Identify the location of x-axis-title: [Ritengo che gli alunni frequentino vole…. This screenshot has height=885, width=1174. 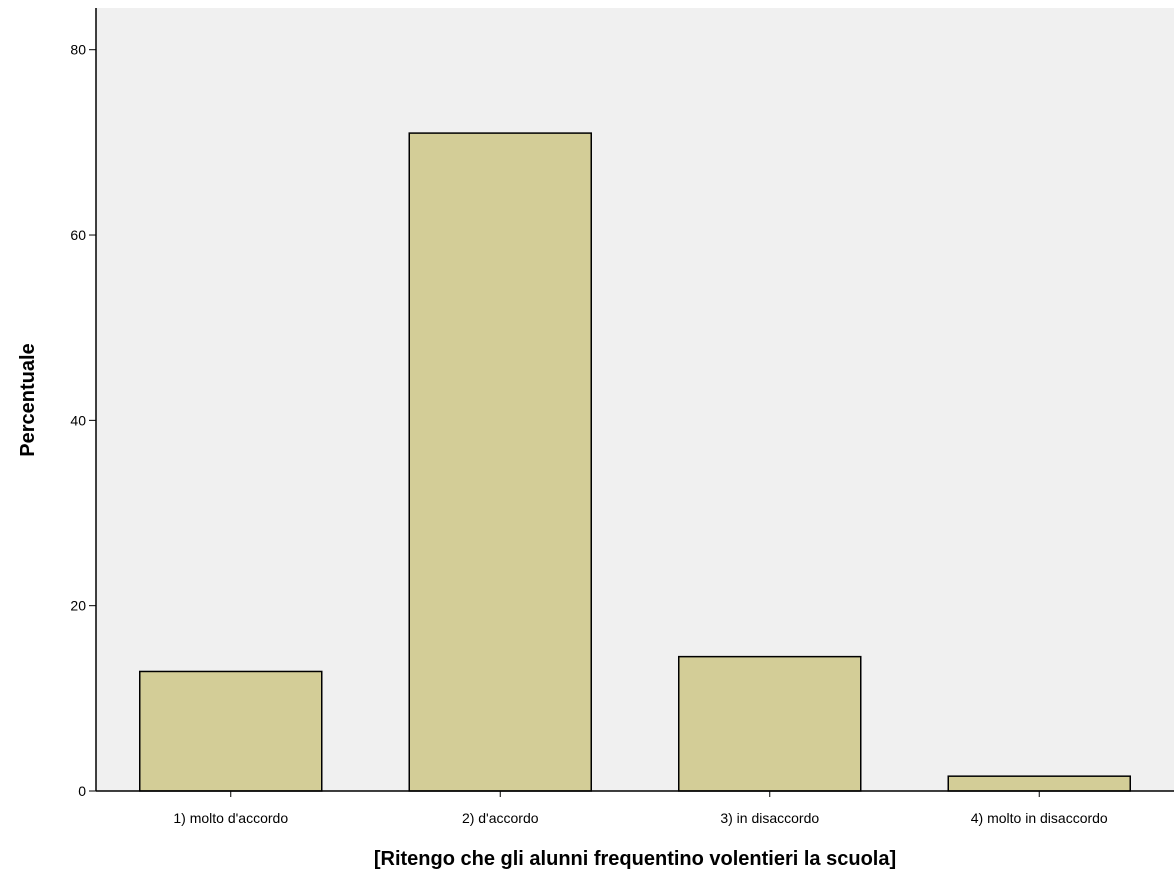
(635, 859).